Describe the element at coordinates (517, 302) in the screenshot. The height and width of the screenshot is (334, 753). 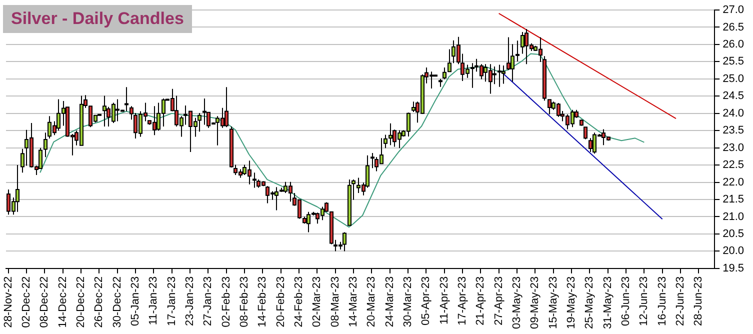
I see `x-tick-label: 03-May-23` at that location.